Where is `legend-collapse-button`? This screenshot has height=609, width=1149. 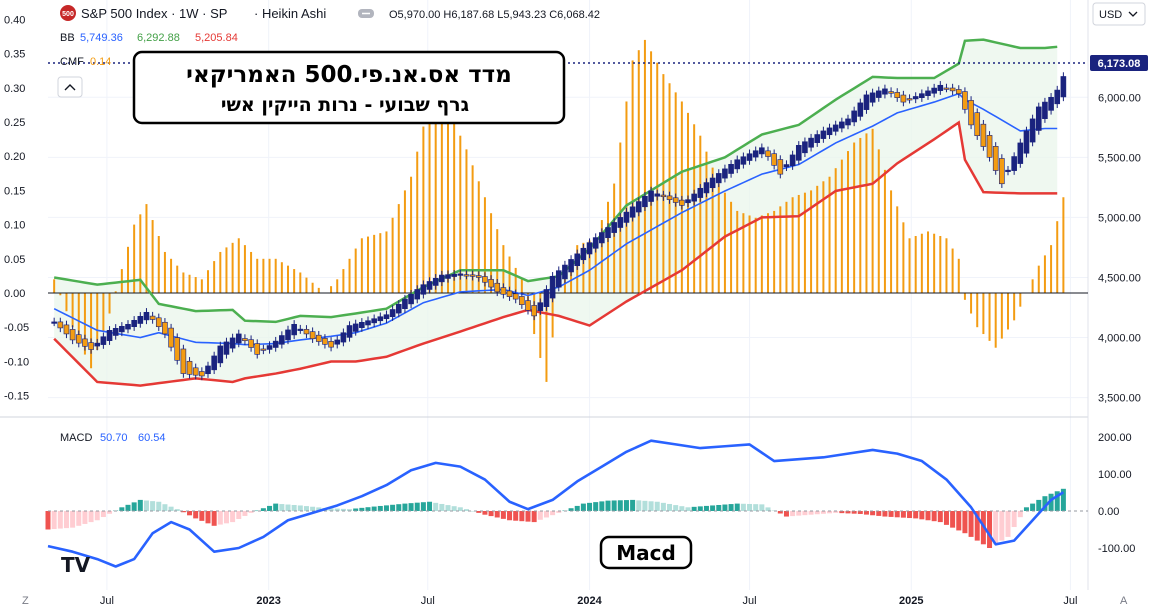 legend-collapse-button is located at coordinates (70, 87).